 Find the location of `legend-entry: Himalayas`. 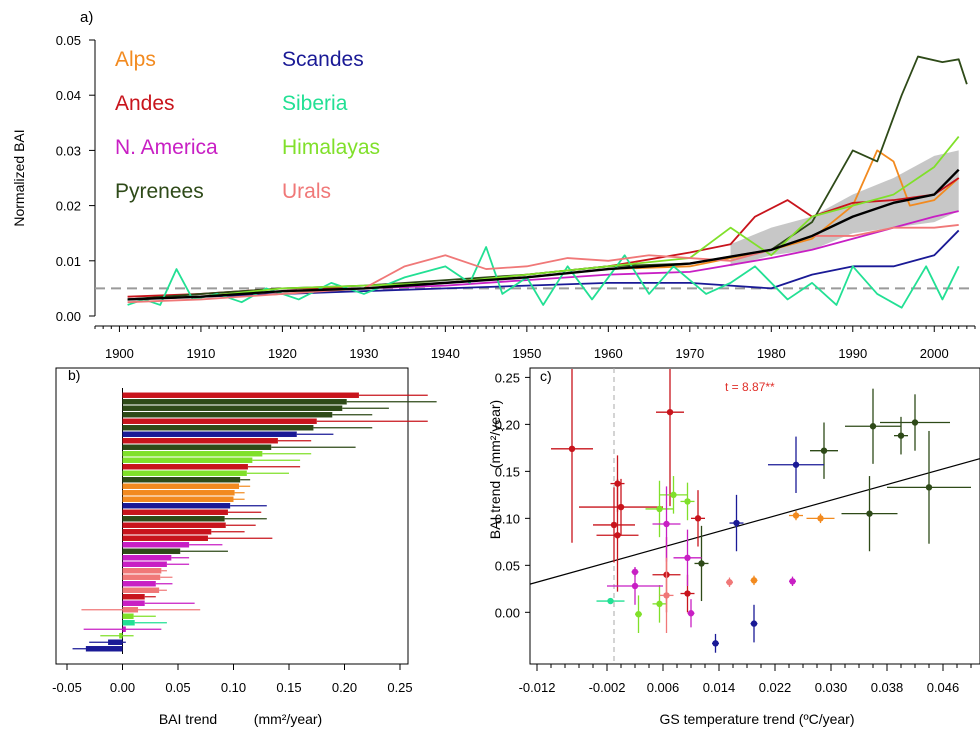

legend-entry: Himalayas is located at coordinates (331, 147).